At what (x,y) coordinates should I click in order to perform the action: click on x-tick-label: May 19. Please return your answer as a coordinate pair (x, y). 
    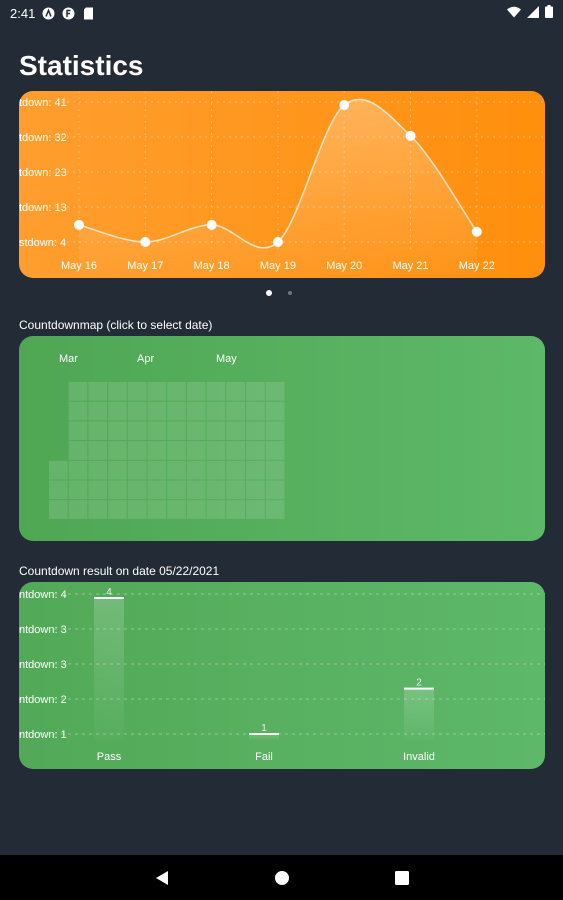
    Looking at the image, I should click on (278, 266).